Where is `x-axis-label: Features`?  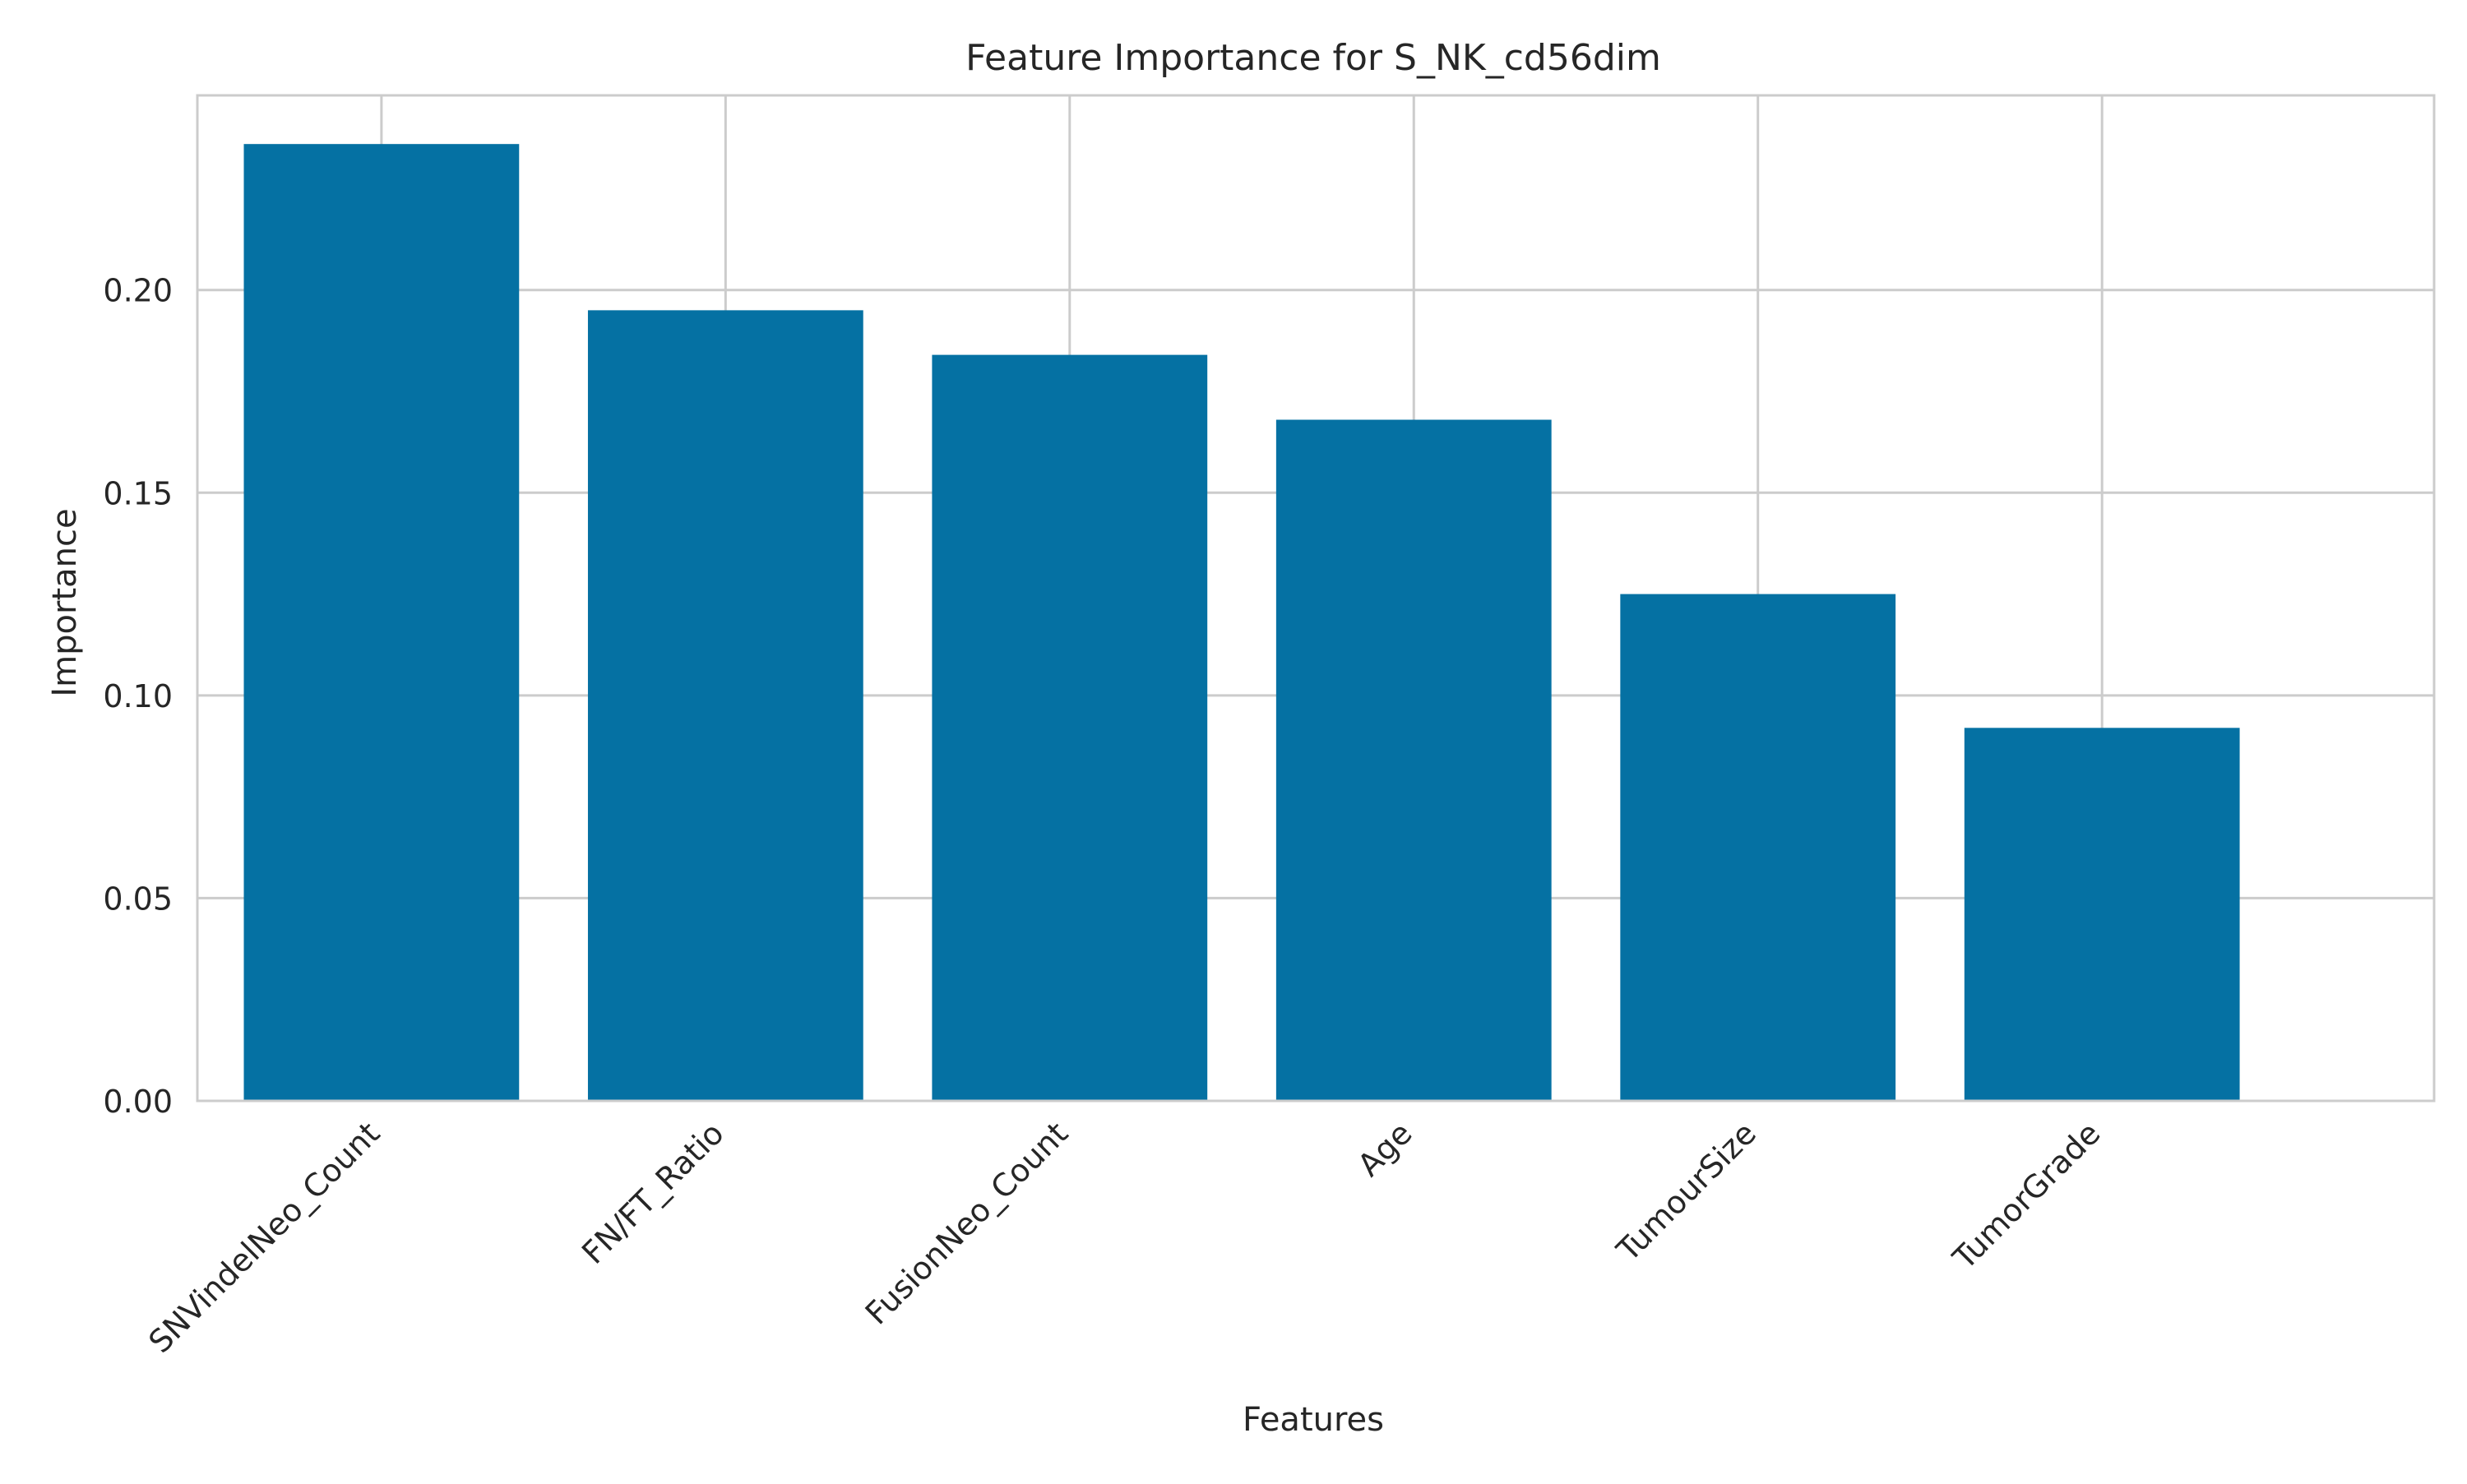
x-axis-label: Features is located at coordinates (1314, 1420).